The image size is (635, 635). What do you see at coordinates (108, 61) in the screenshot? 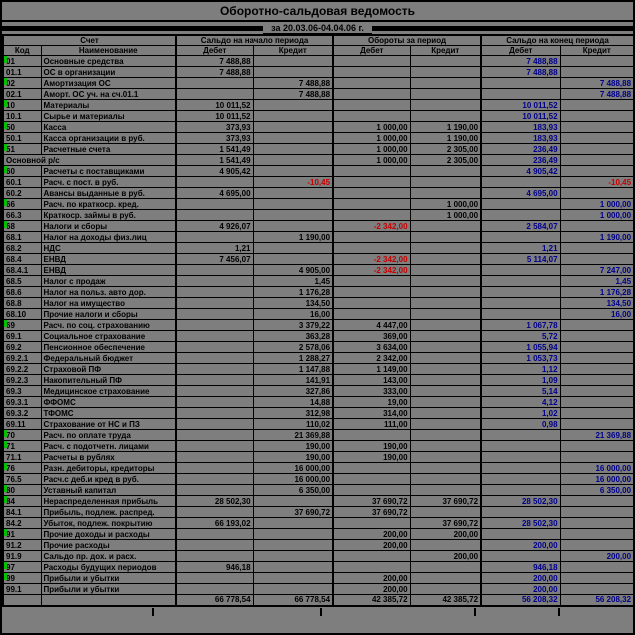
I see `name-cell: Основные средства` at bounding box center [108, 61].